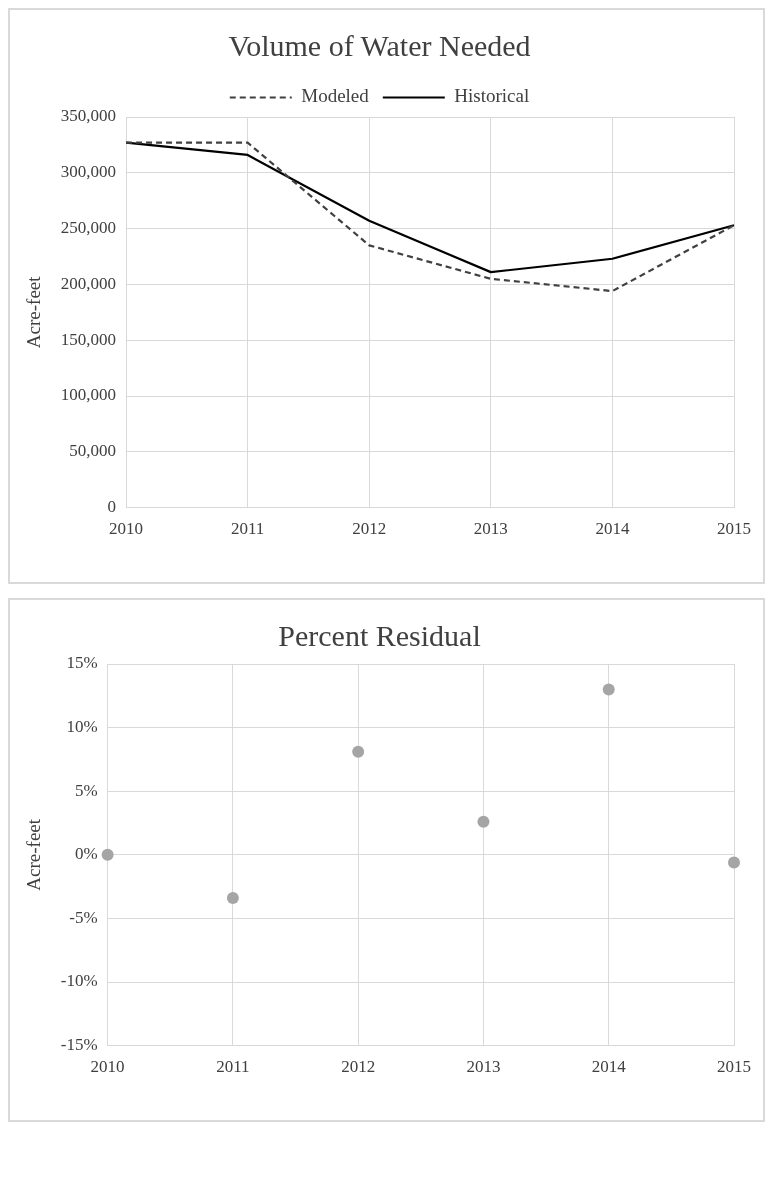 This screenshot has width=767, height=1178. I want to click on y-tick-label: 10%, so click(82, 727).